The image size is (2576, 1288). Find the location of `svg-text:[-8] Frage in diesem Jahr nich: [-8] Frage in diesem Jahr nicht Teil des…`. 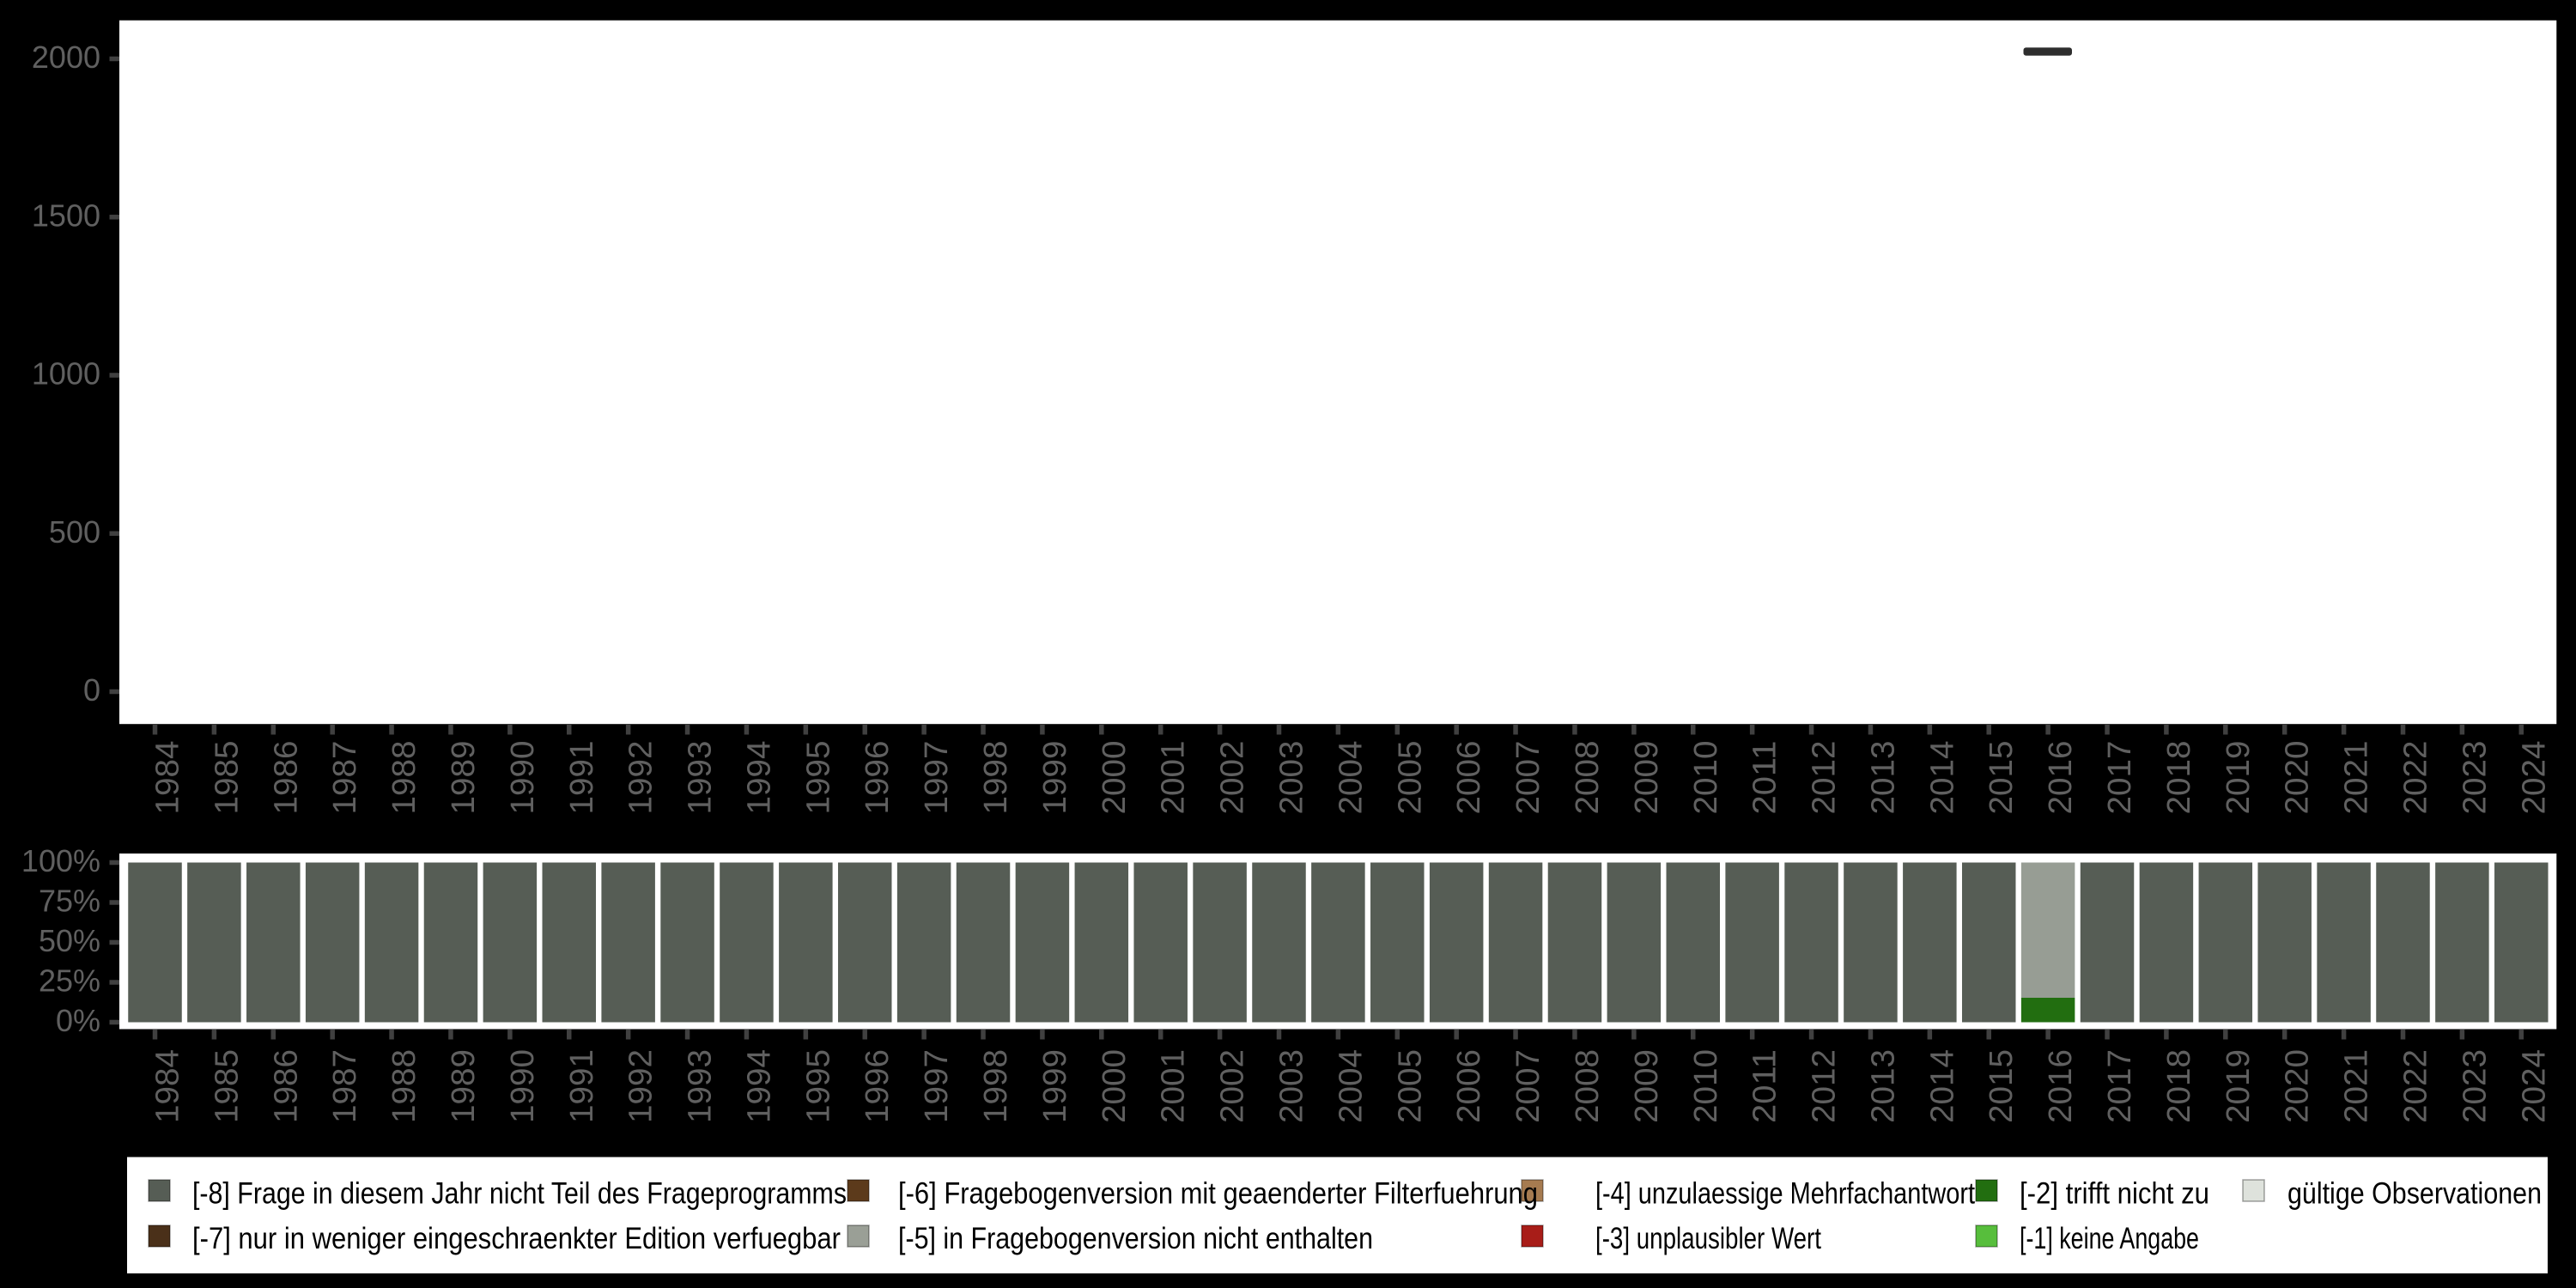

svg-text:[-8] Frage in diesem Jahr nich: [-8] Frage in diesem Jahr nicht Teil des… is located at coordinates (519, 1194).